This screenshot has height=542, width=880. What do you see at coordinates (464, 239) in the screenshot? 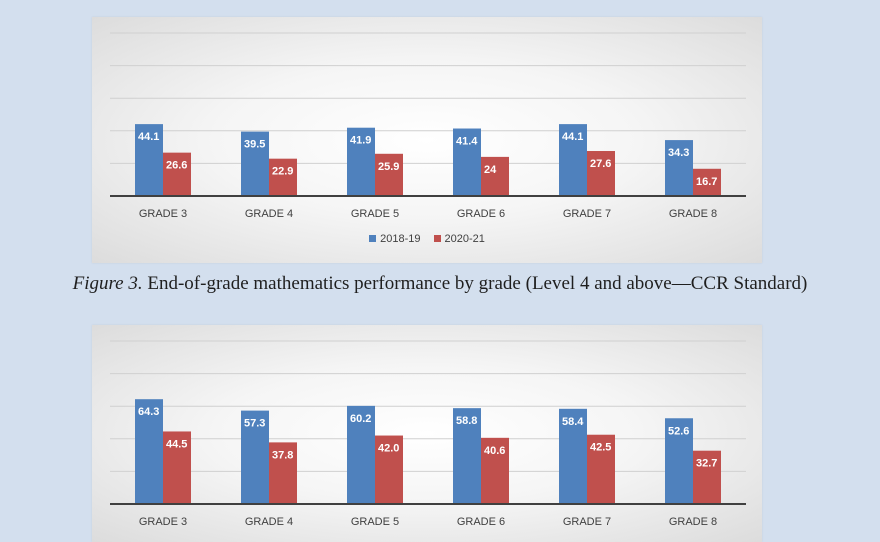
I see `legend-label-2020-21: 2020-21` at bounding box center [464, 239].